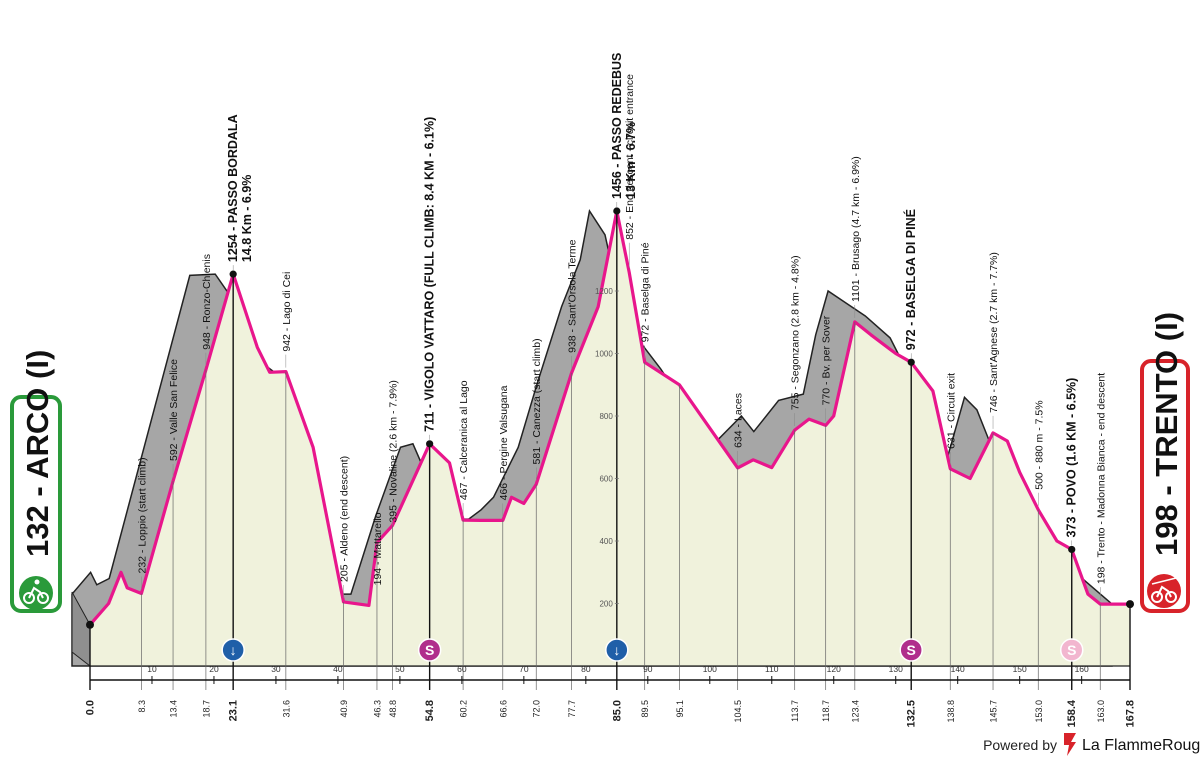 The image size is (1200, 762). What do you see at coordinates (393, 709) in the screenshot?
I see `km-waypoint-label: 48.8` at bounding box center [393, 709].